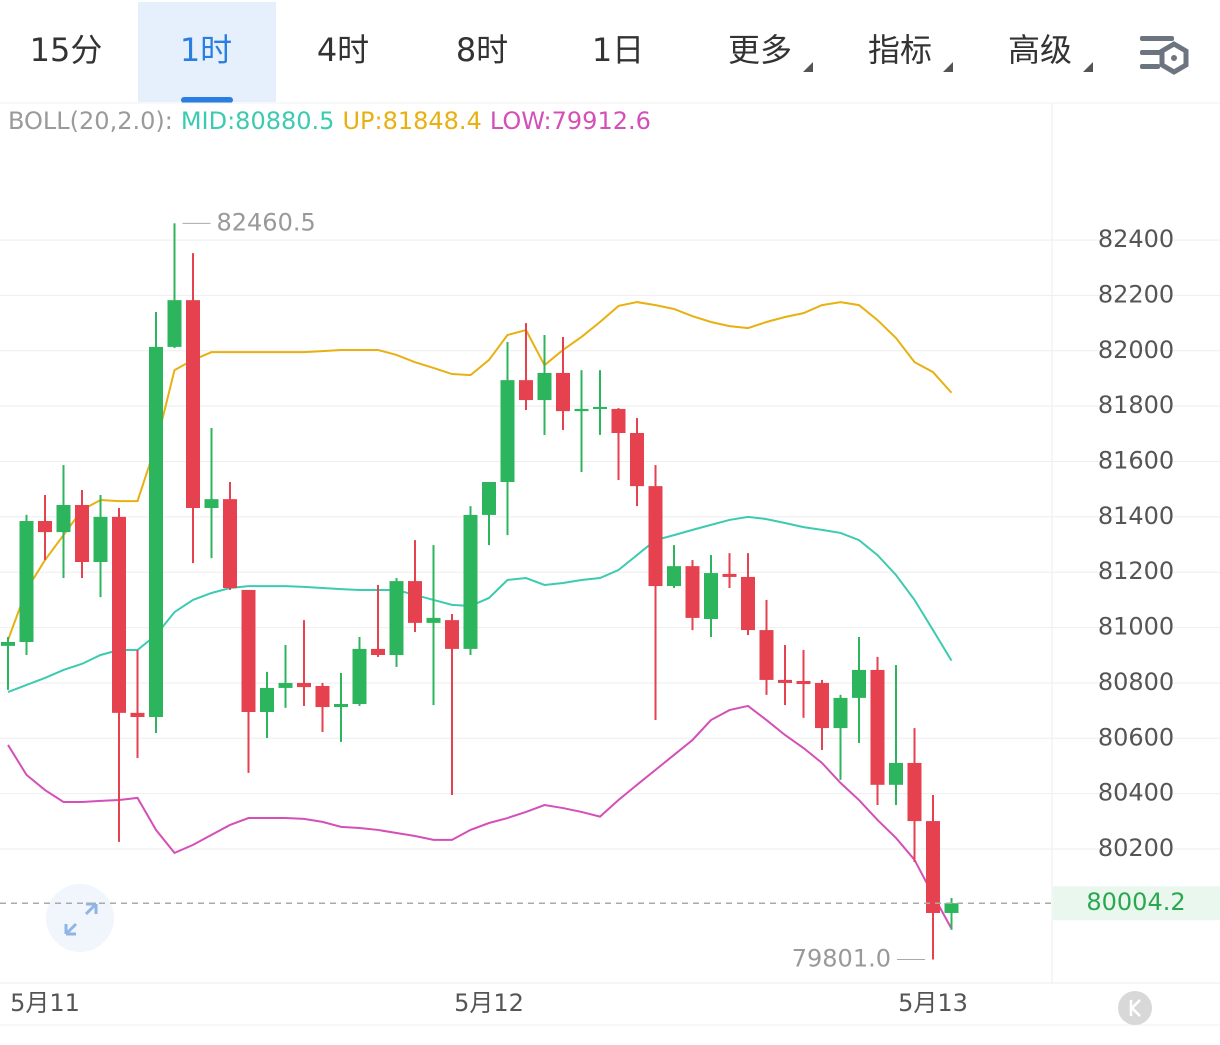 This screenshot has height=1045, width=1220. What do you see at coordinates (1136, 516) in the screenshot?
I see `y-tick-label: 81400` at bounding box center [1136, 516].